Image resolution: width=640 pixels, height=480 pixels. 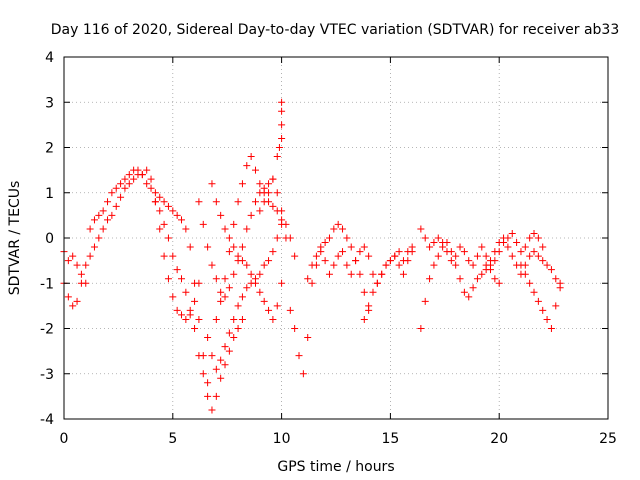 I want to click on x-tick-label: 10, so click(x=282, y=439).